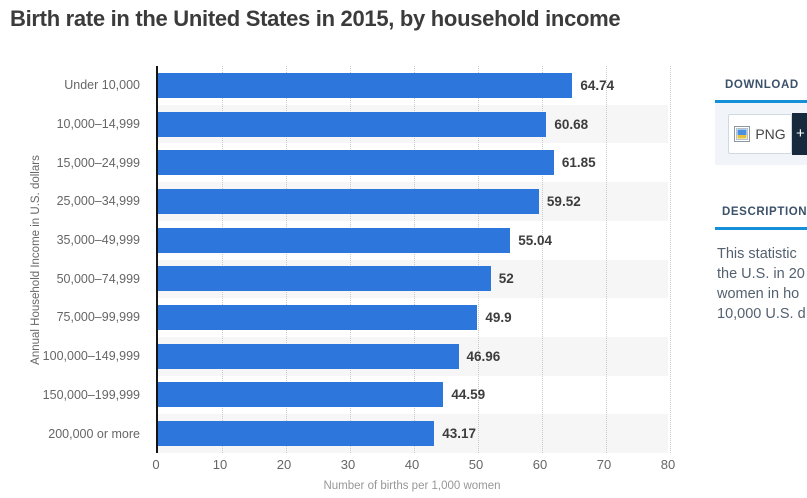  I want to click on x-axis-ticks: 0 10 20 30 40 50 60 70 80, so click(350, 465).